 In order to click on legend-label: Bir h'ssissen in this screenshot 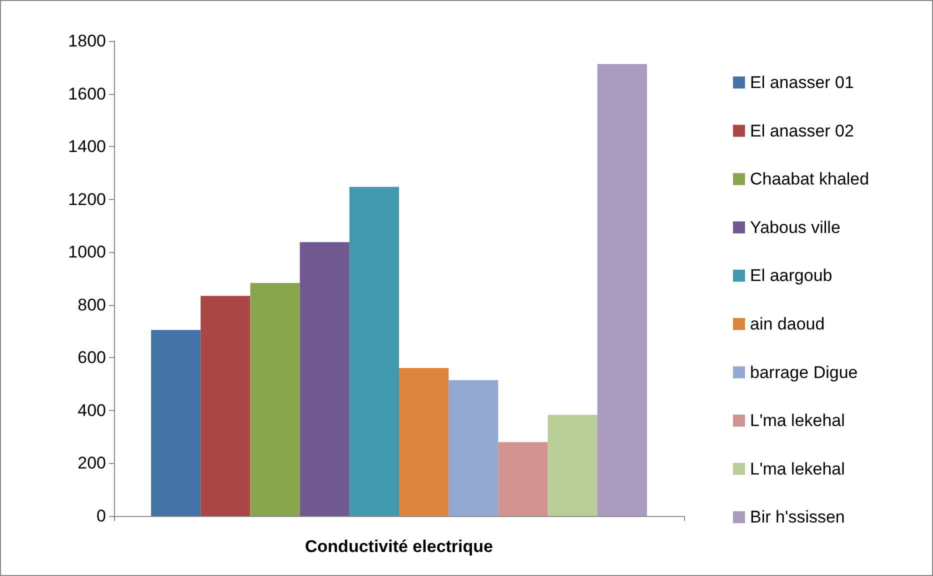, I will do `click(797, 517)`.